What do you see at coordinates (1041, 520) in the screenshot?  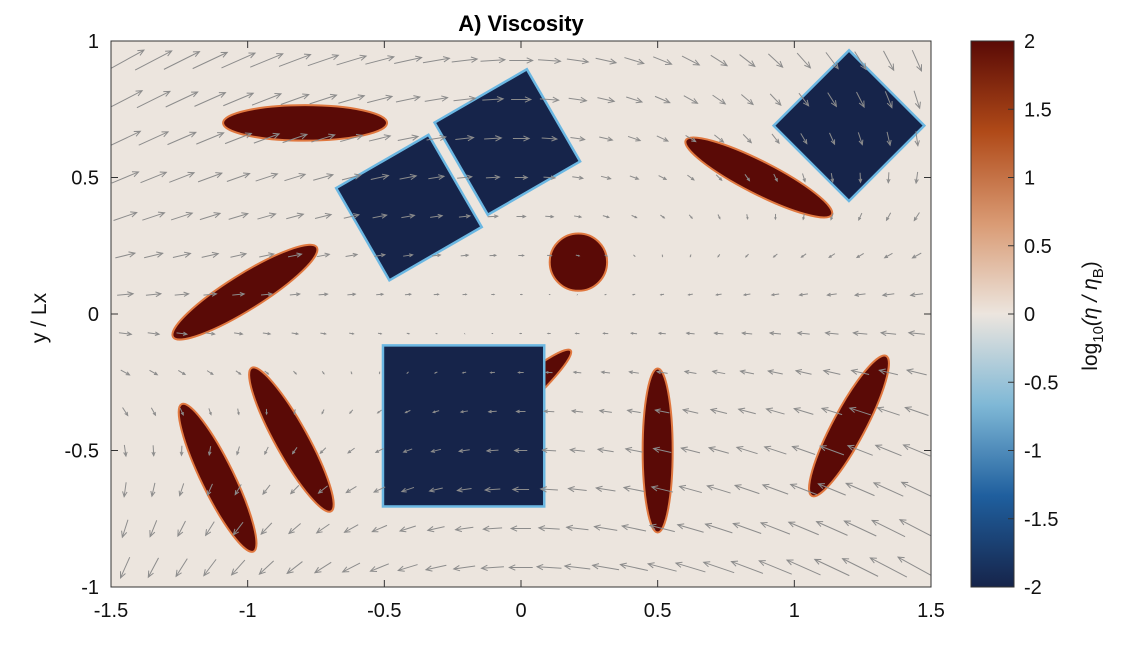 I see `colorbar-tick-label: -1.5` at bounding box center [1041, 520].